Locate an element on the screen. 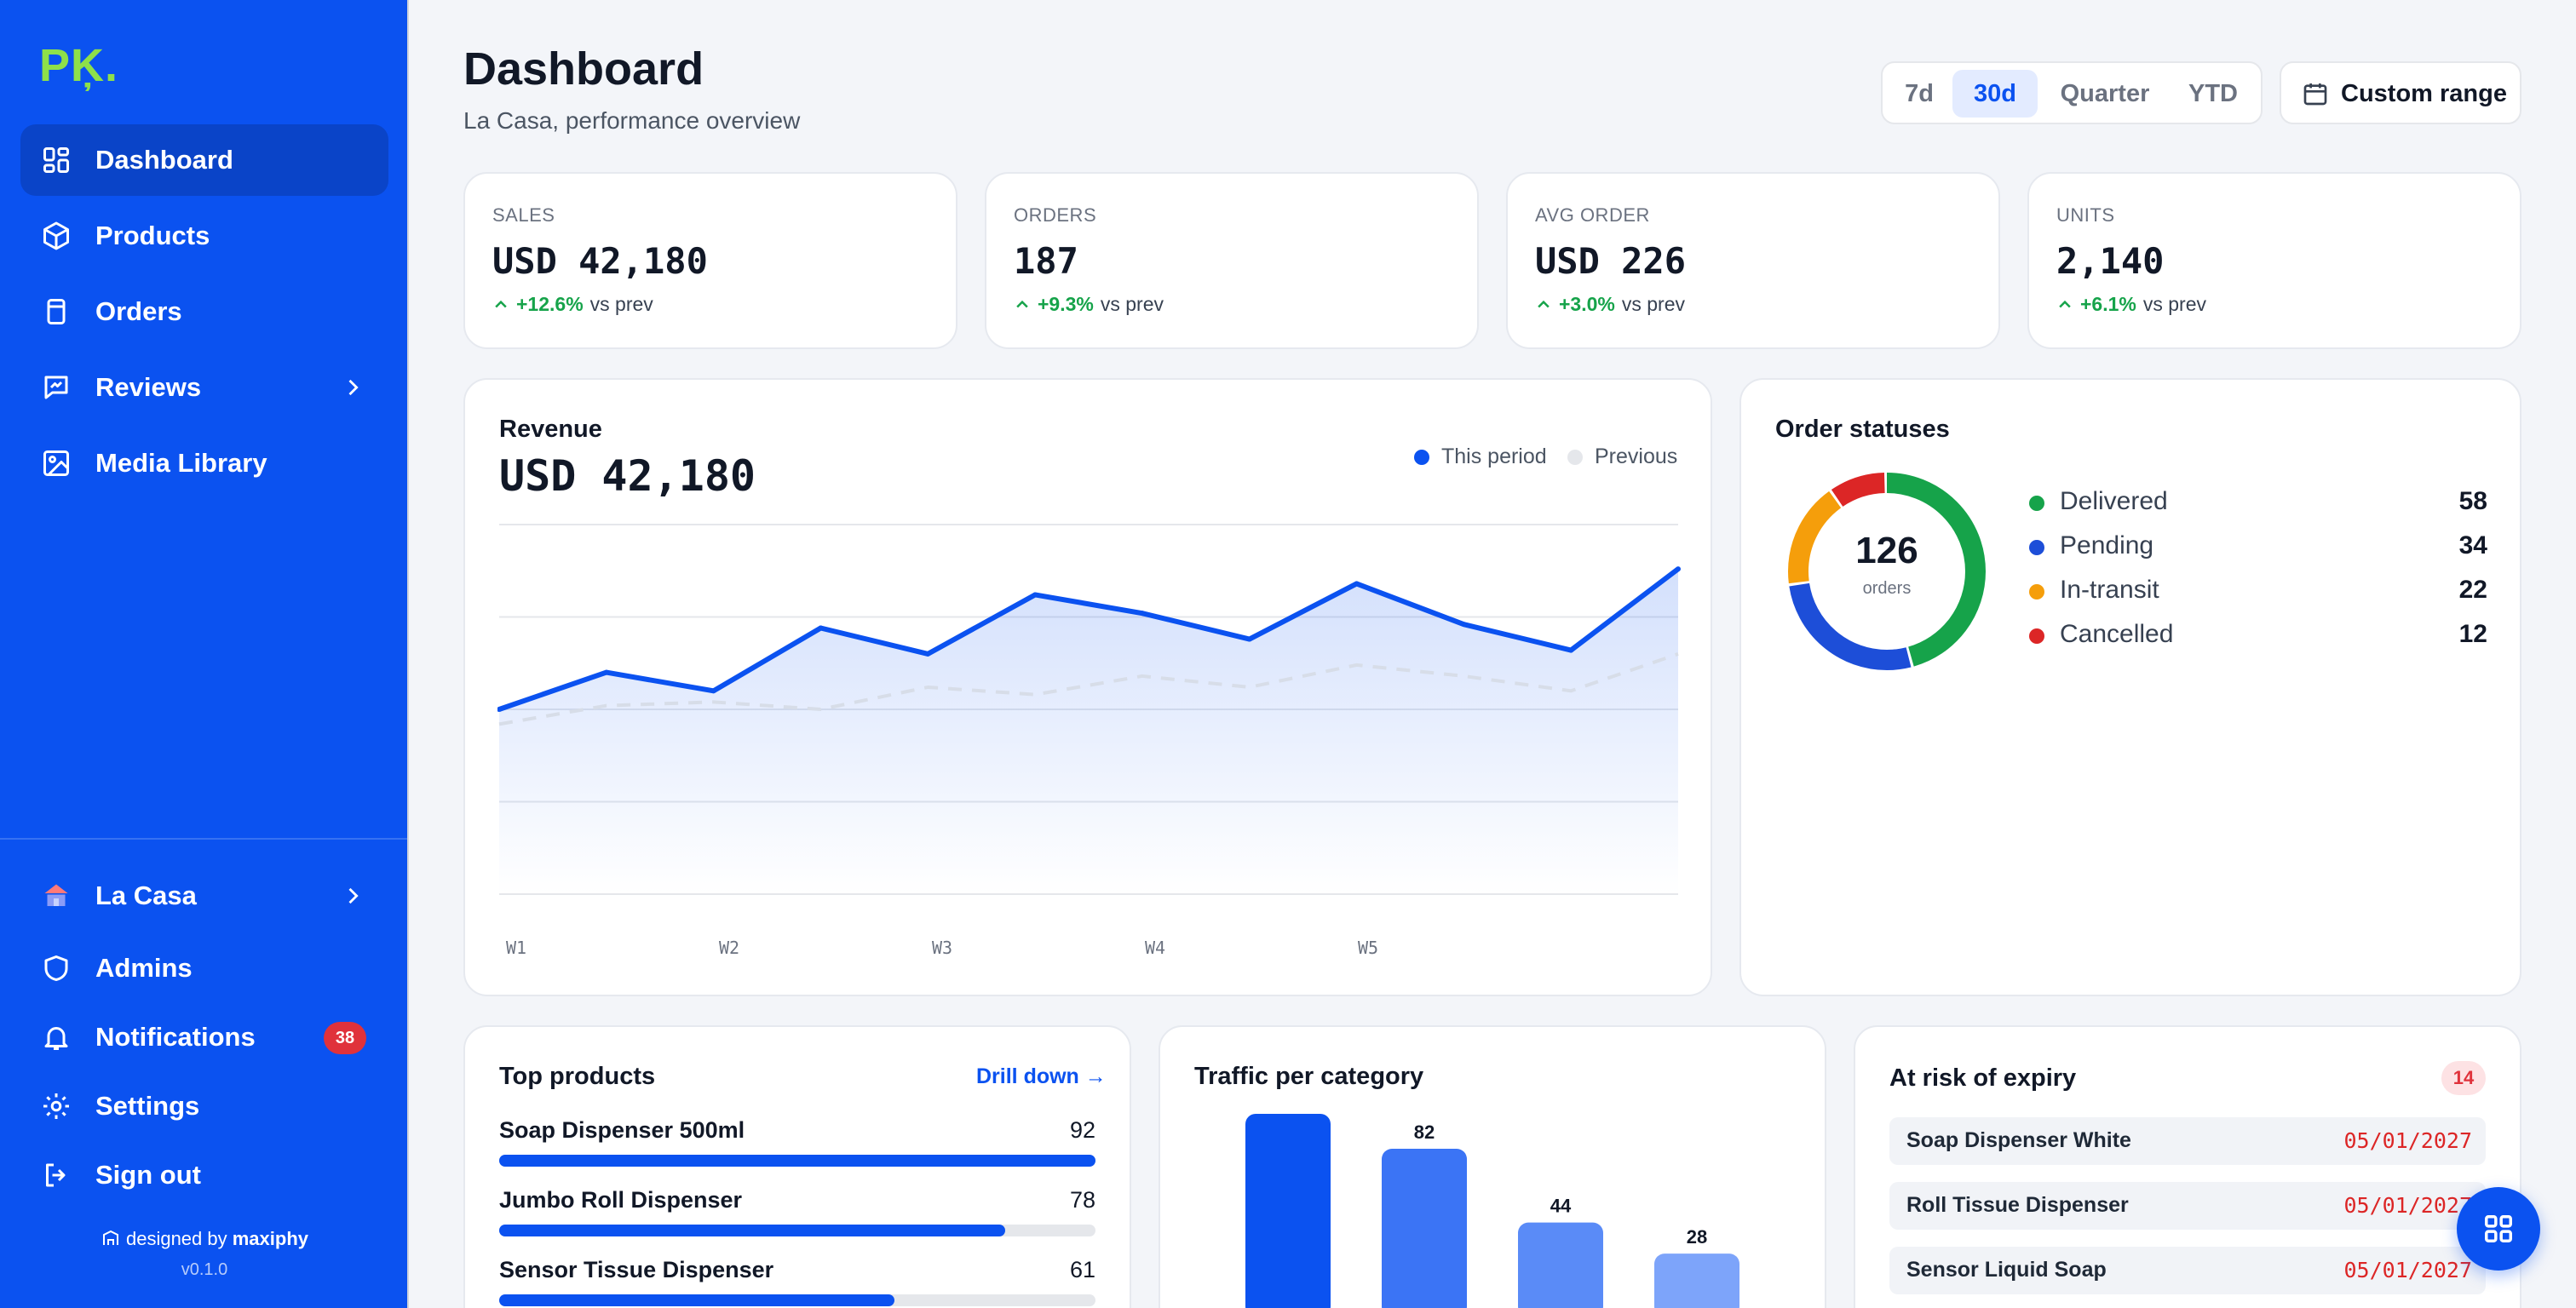 Image resolution: width=2576 pixels, height=1308 pixels. sidebar-item-products: Products is located at coordinates (204, 236).